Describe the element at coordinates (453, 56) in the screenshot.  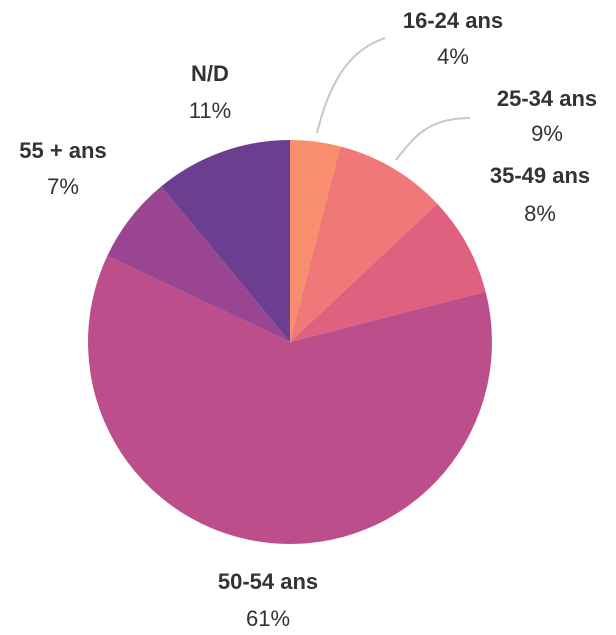
I see `value-label: 4%` at that location.